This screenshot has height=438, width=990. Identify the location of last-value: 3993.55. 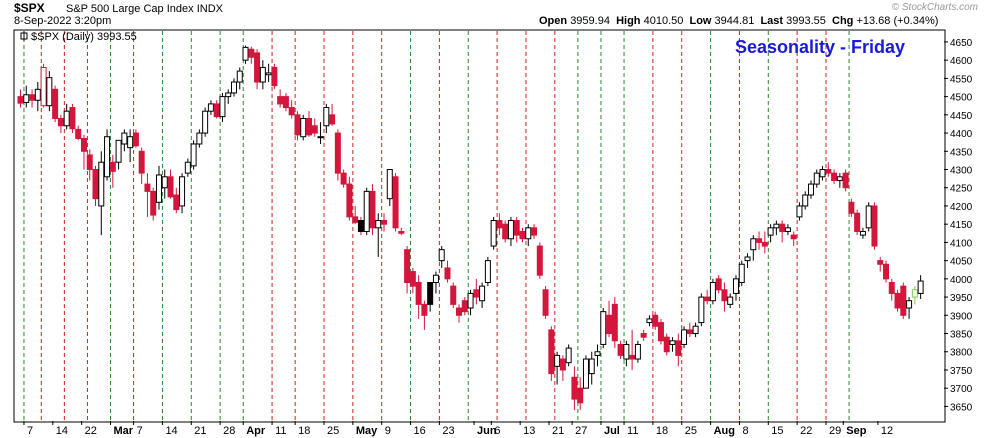
(806, 21).